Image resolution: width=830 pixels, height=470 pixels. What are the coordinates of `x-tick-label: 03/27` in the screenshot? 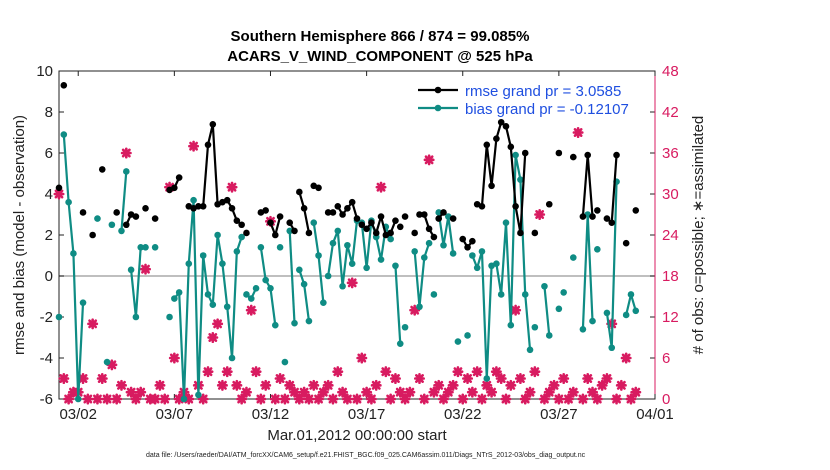 It's located at (559, 414).